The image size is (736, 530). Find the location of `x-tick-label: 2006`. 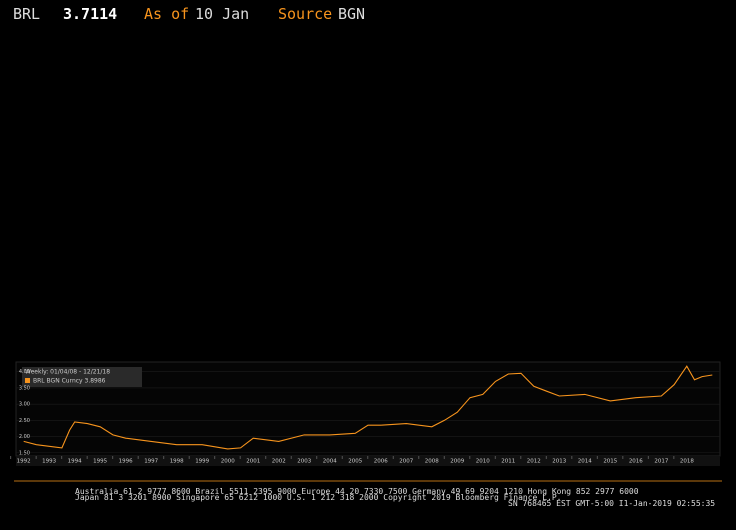

x-tick-label: 2006 is located at coordinates (381, 462).